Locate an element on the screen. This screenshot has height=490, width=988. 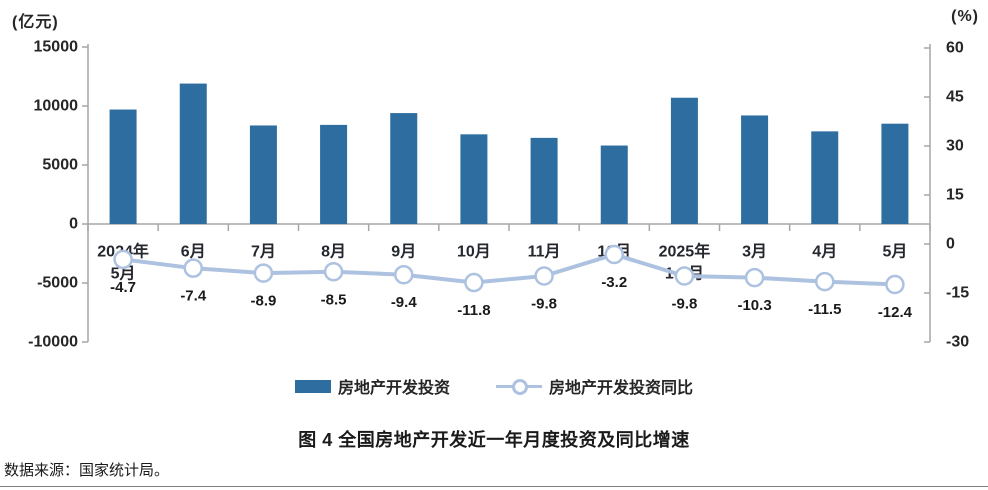
left-axis-unit-label: (亿元) is located at coordinates (35, 22).